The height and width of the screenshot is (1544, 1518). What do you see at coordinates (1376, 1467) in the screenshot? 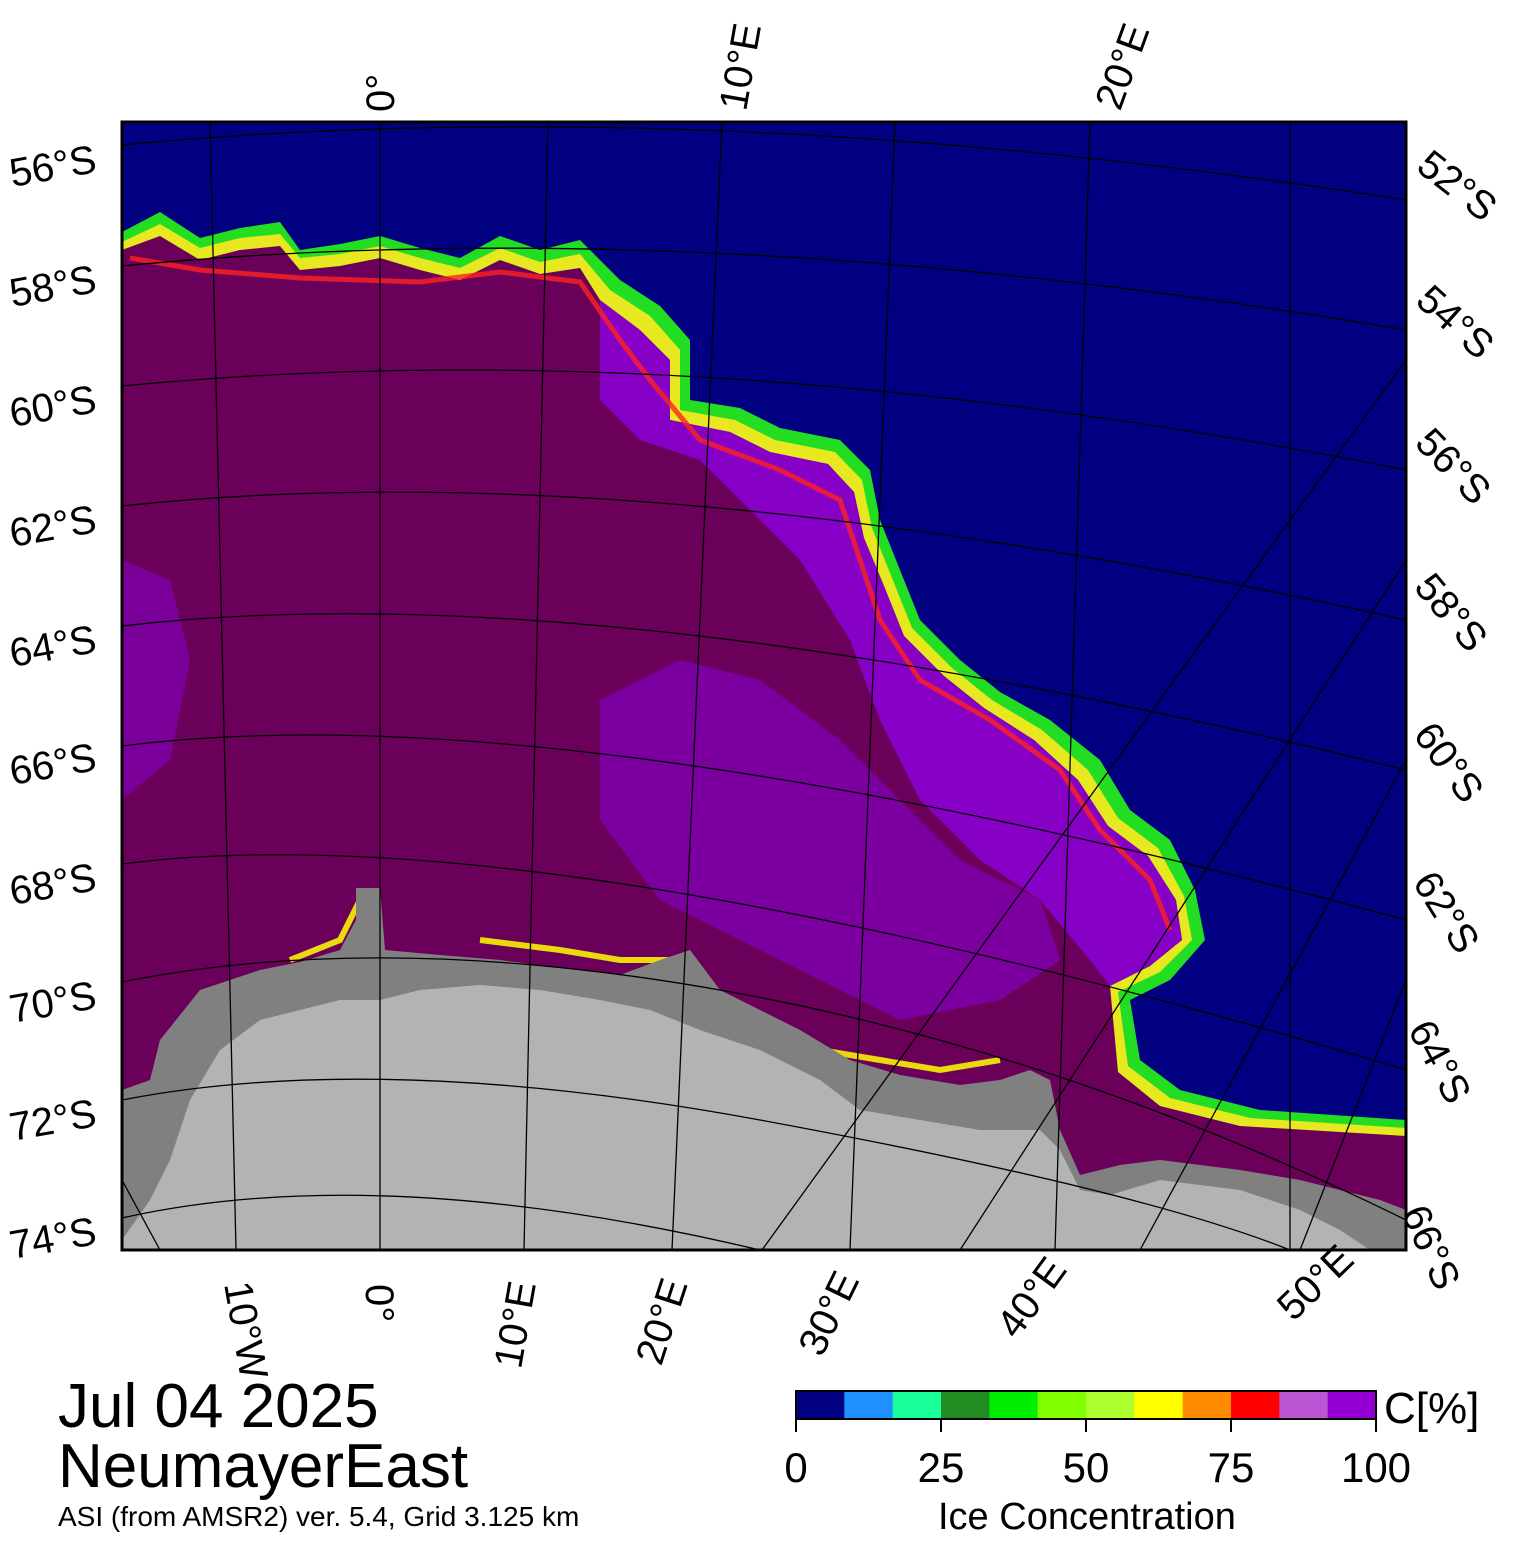
I see `colorbar-tick-label: 100` at bounding box center [1376, 1467].